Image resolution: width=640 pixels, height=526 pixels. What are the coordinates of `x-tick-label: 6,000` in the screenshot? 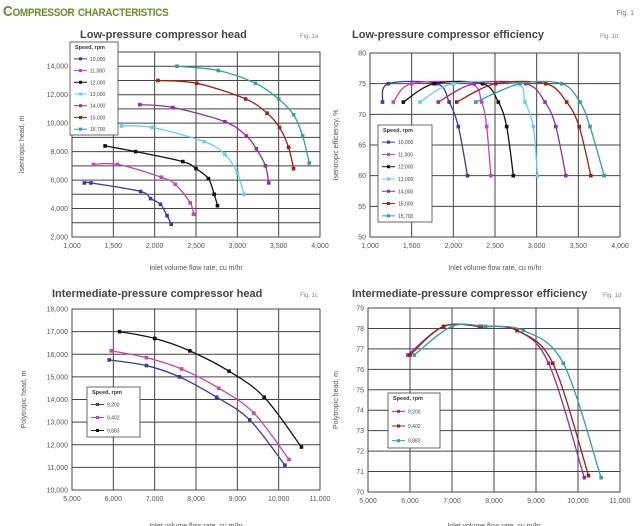 It's located at (410, 501).